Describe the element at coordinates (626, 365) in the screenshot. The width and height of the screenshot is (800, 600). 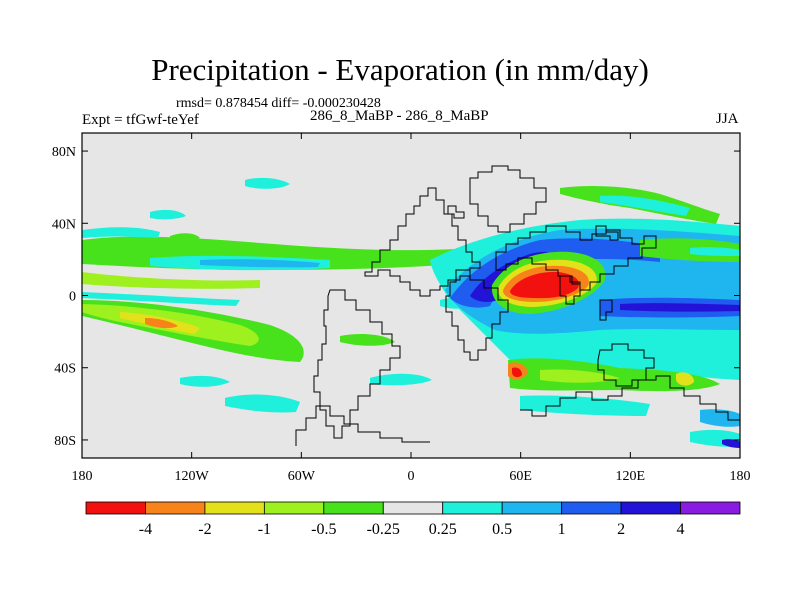
I see `continent-australia` at that location.